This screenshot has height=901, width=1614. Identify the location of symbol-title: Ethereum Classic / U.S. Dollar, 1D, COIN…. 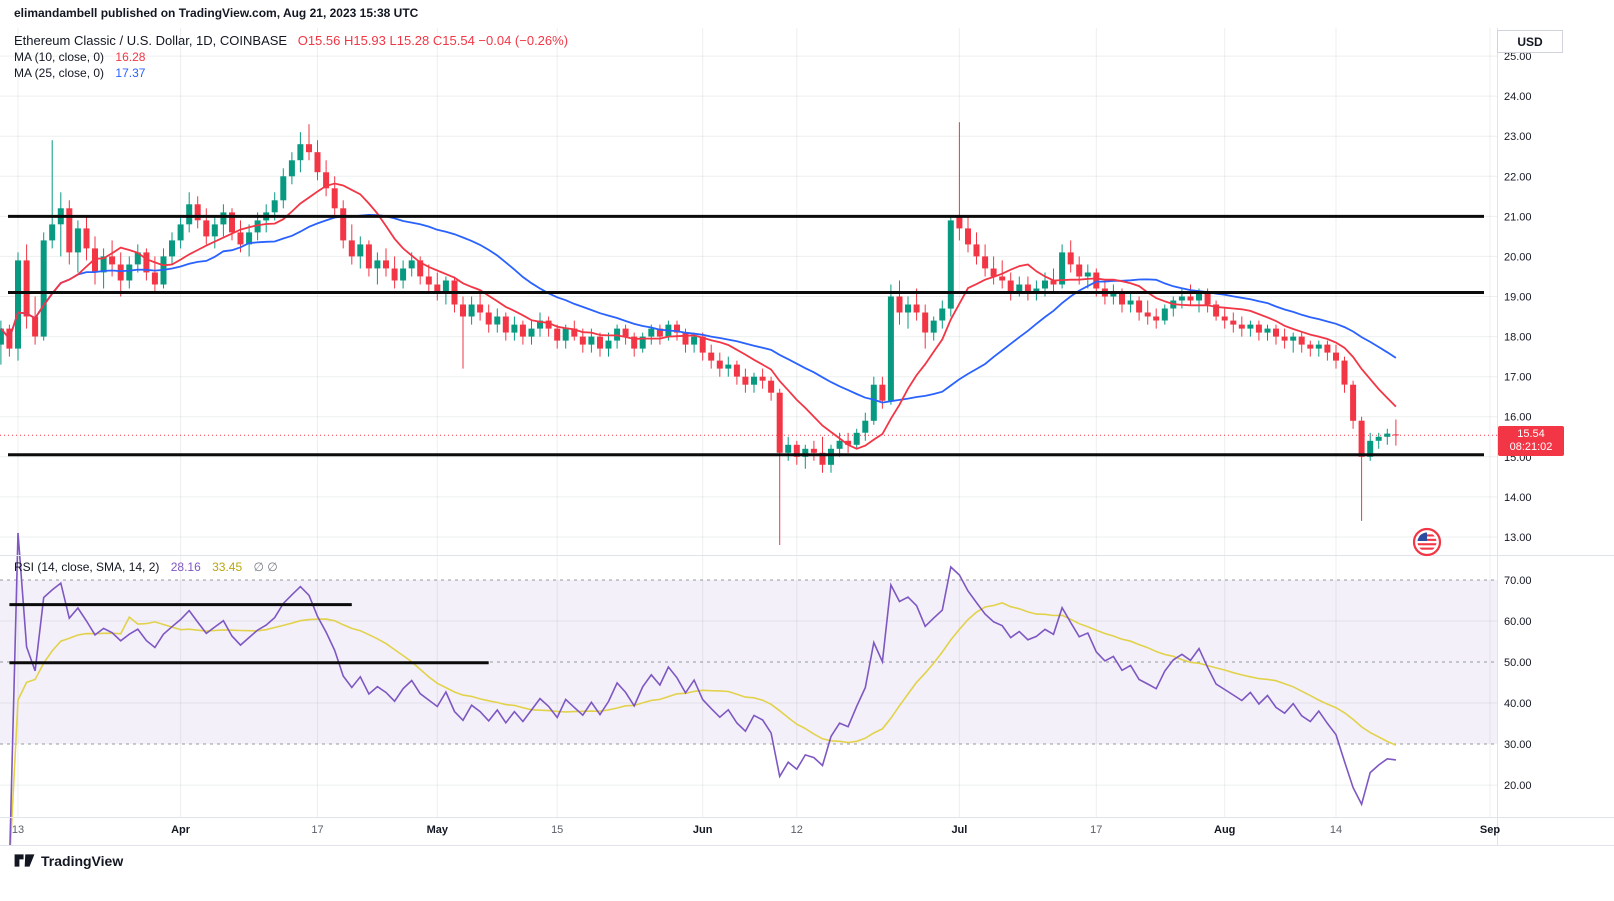
(151, 40).